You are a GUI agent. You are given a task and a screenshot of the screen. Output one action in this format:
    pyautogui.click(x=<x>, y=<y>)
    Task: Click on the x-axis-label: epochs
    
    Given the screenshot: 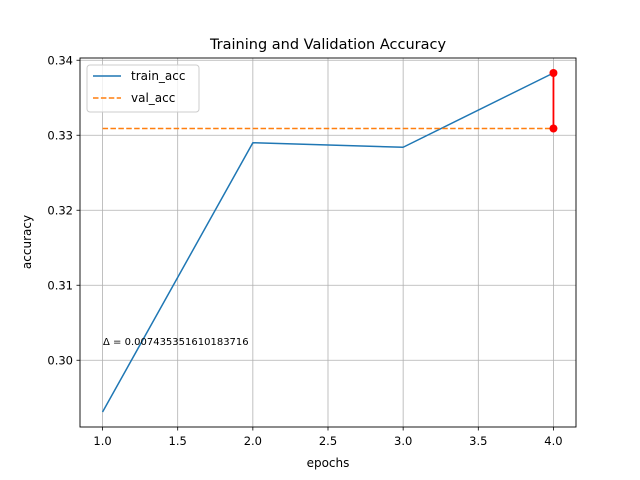 What is the action you would take?
    pyautogui.click(x=328, y=463)
    